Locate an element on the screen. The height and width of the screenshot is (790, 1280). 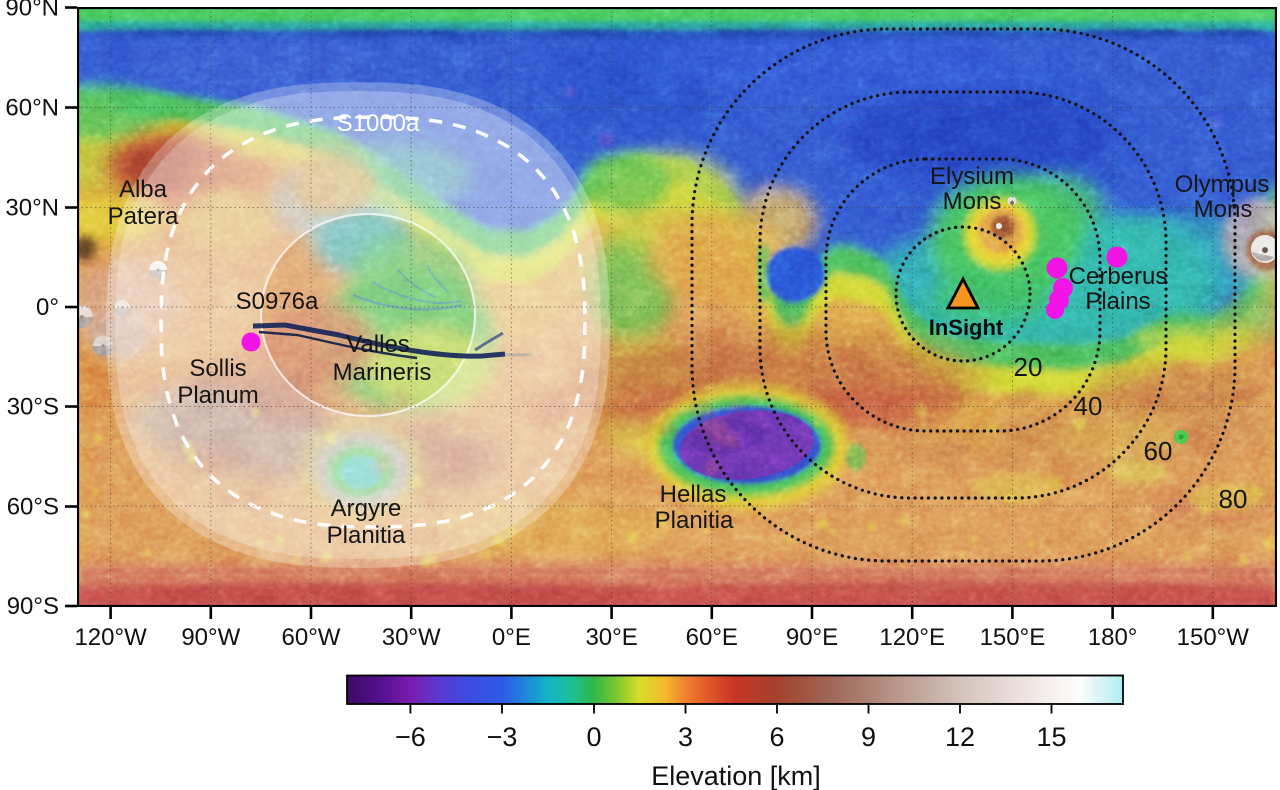
svg-text: 80 is located at coordinates (1233, 499).